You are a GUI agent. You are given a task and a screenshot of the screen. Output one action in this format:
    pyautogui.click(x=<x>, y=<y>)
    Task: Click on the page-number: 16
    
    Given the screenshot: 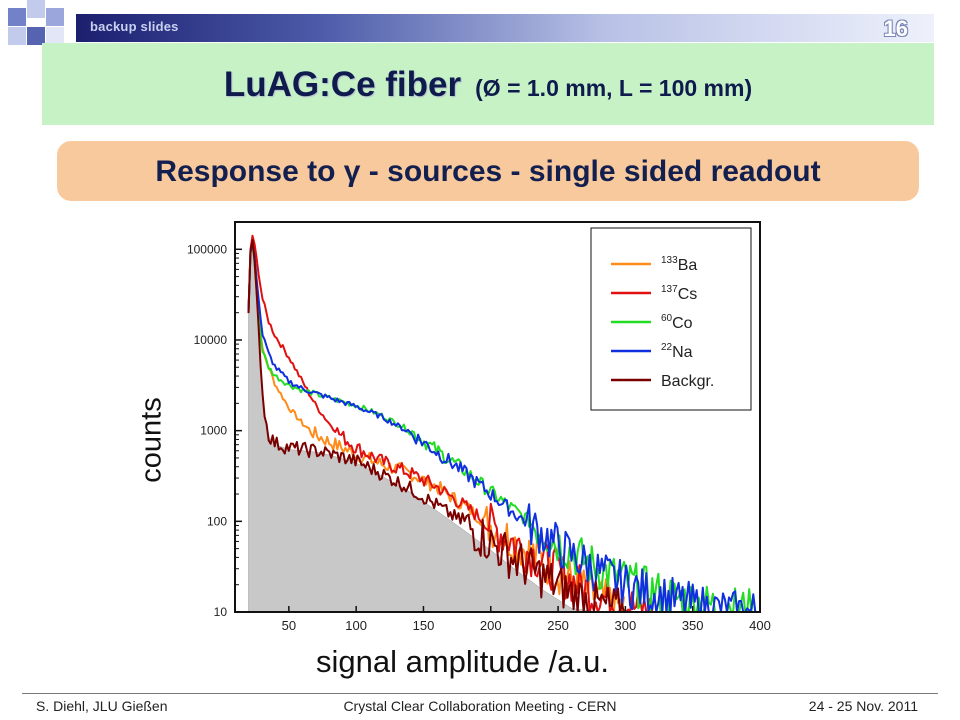 What is the action you would take?
    pyautogui.click(x=895, y=28)
    